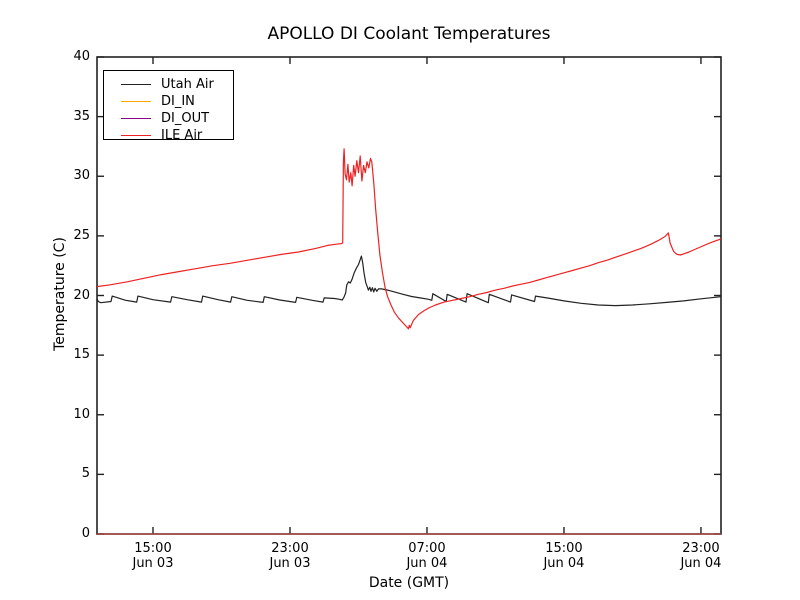  I want to click on x-tick-label: 23:00 Jun 04, so click(701, 556).